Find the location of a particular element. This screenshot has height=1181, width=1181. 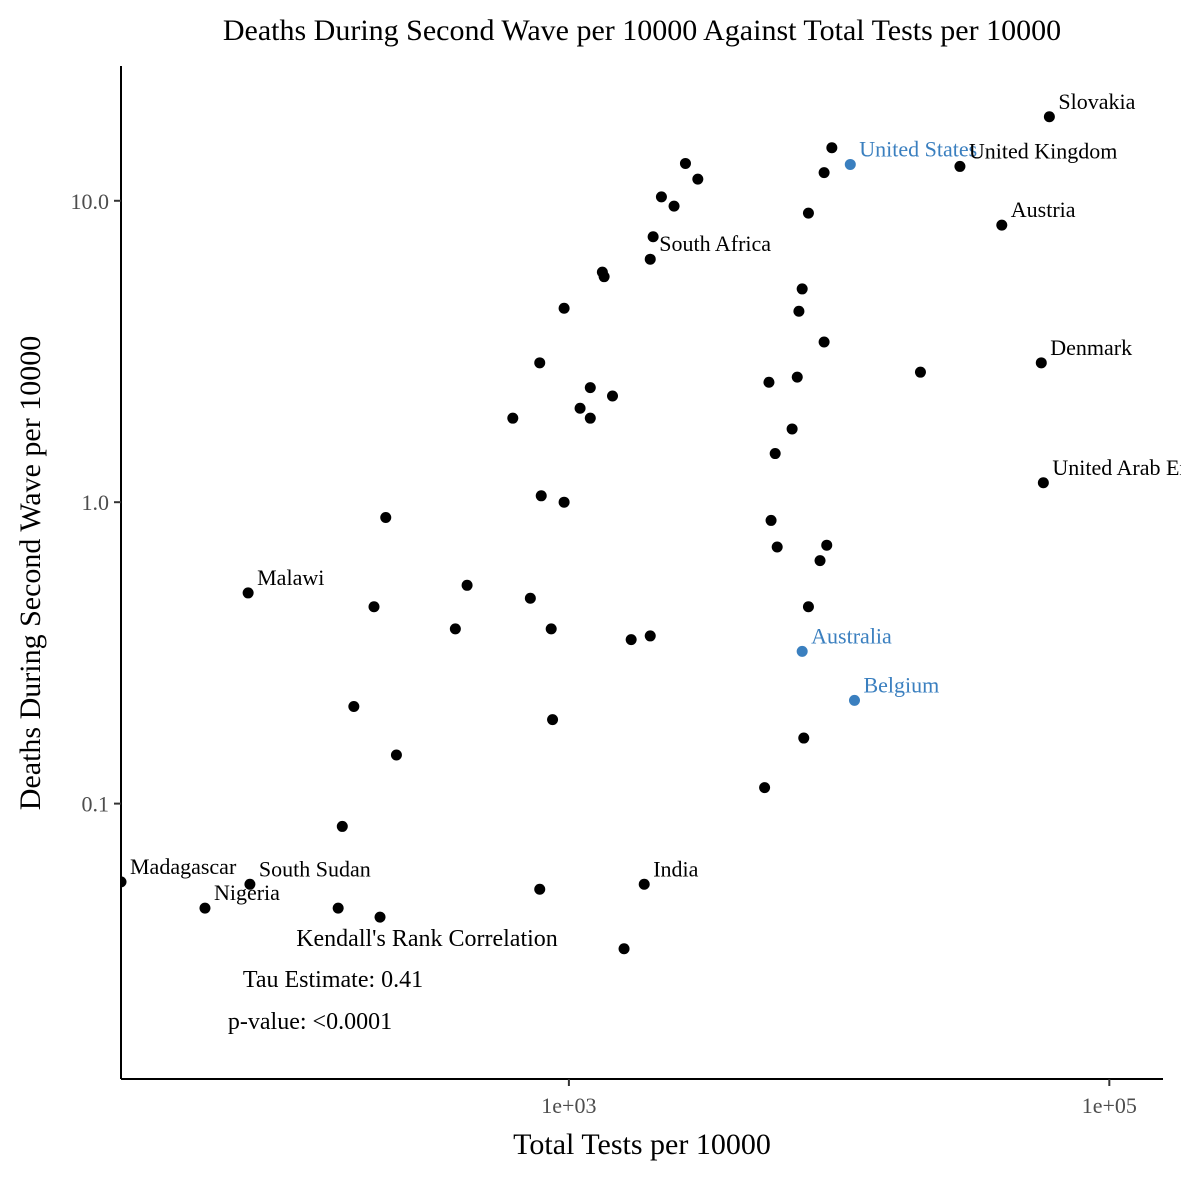

data-point-nigeria is located at coordinates (205, 908).